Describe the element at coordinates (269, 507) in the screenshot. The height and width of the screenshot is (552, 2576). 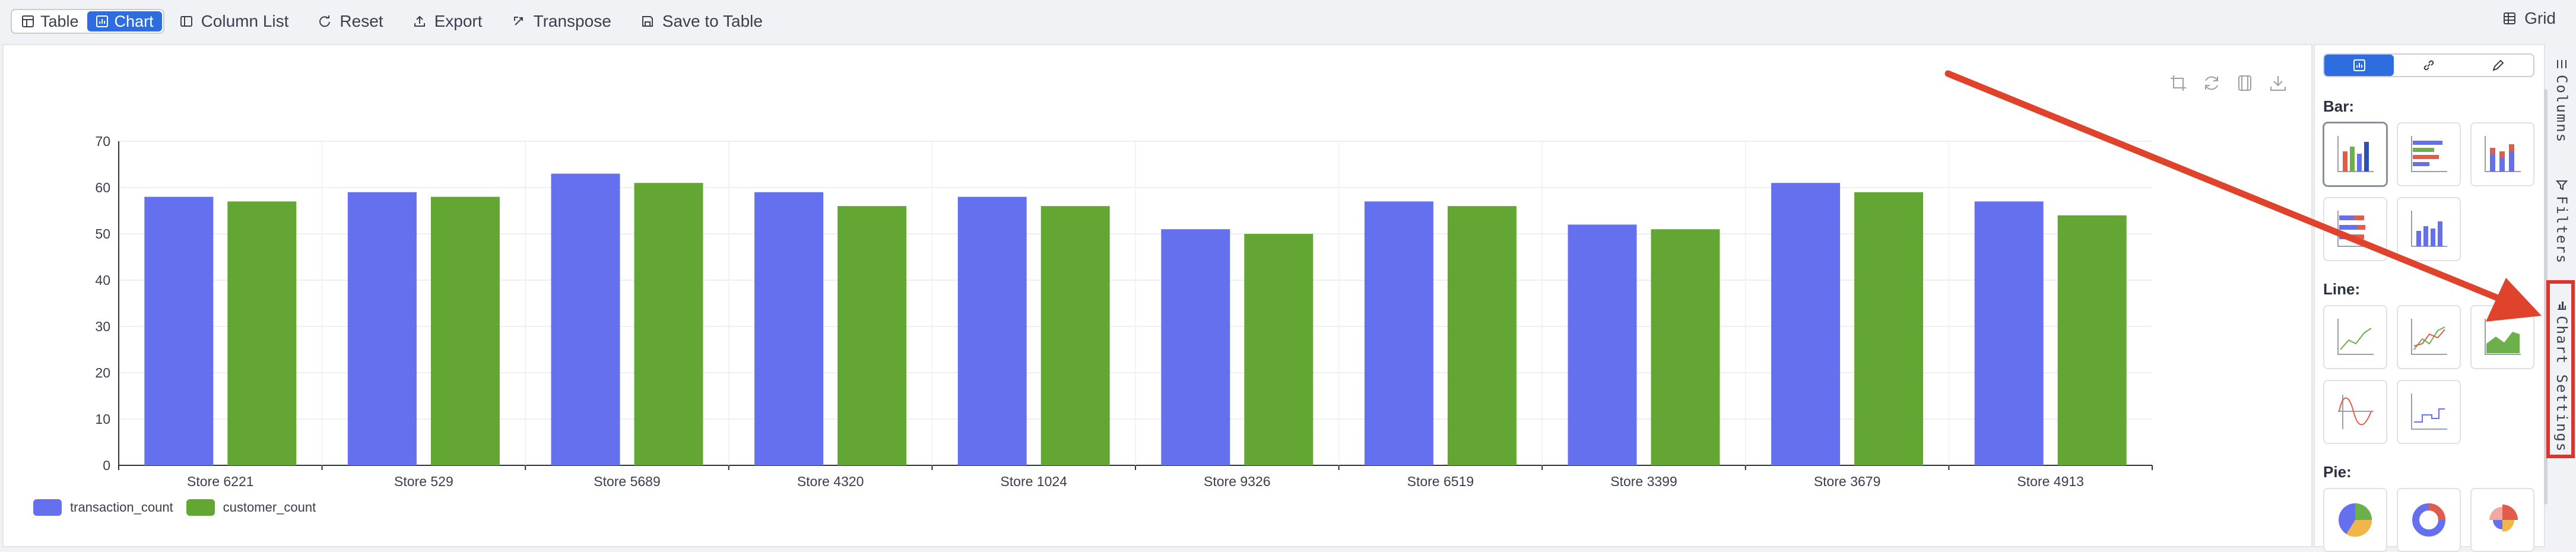
I see `legend-label: customer_count` at that location.